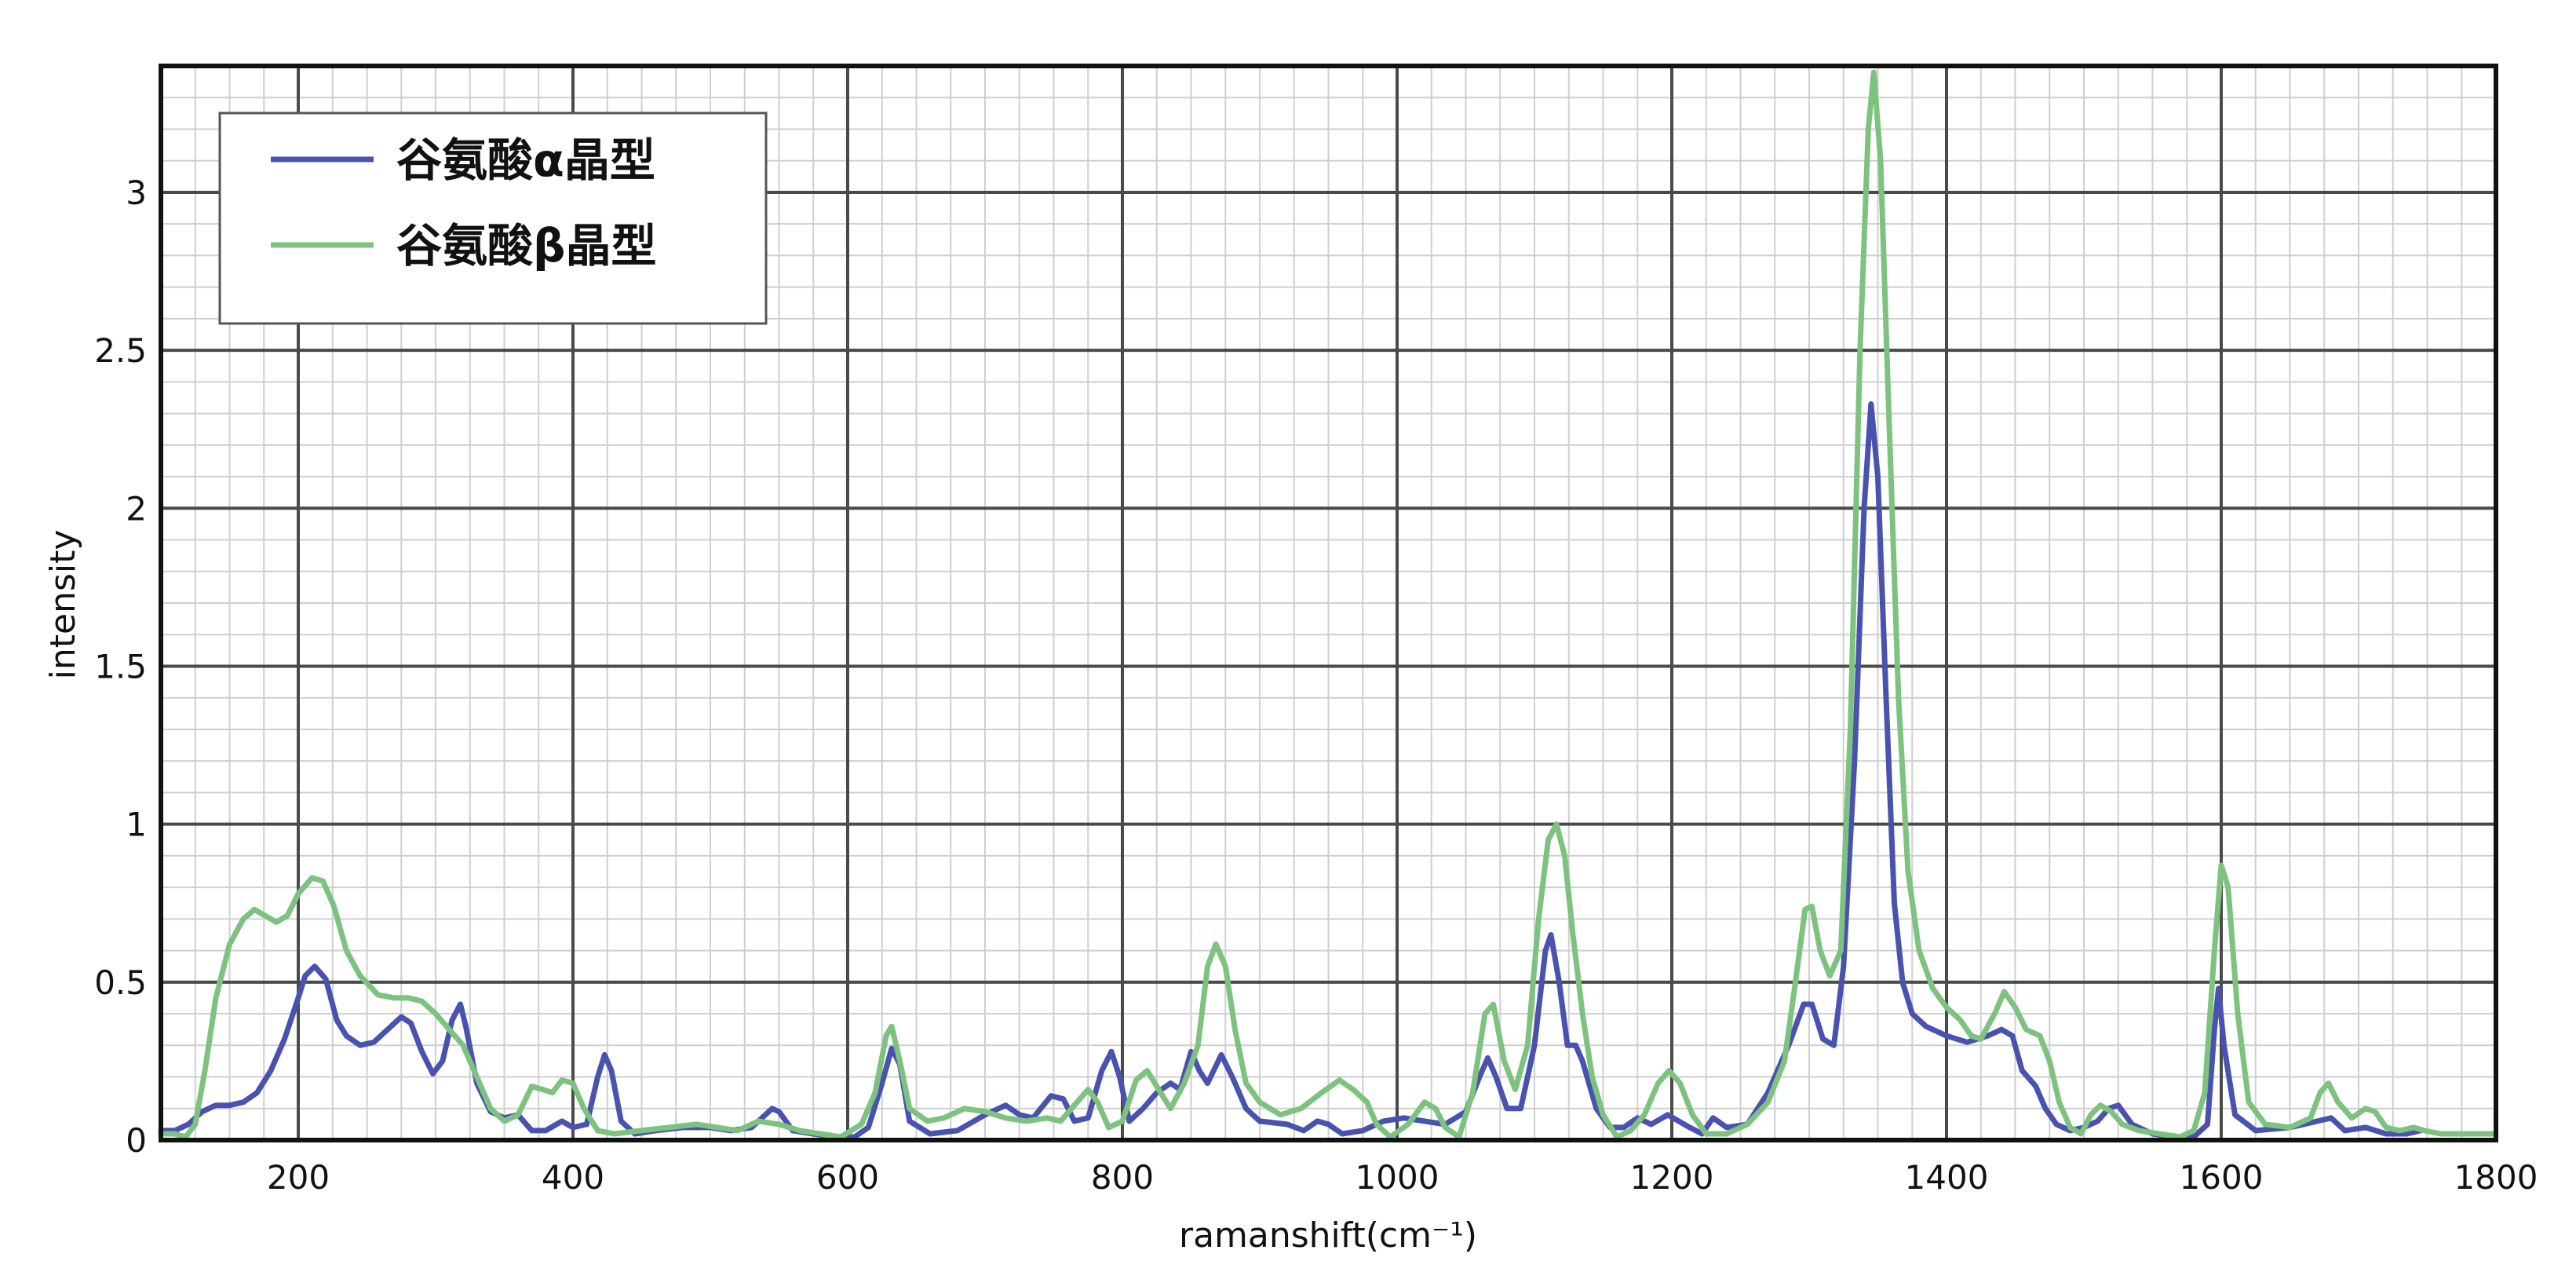 The width and height of the screenshot is (2576, 1283). What do you see at coordinates (298, 1177) in the screenshot?
I see `x-tick-label: 200` at bounding box center [298, 1177].